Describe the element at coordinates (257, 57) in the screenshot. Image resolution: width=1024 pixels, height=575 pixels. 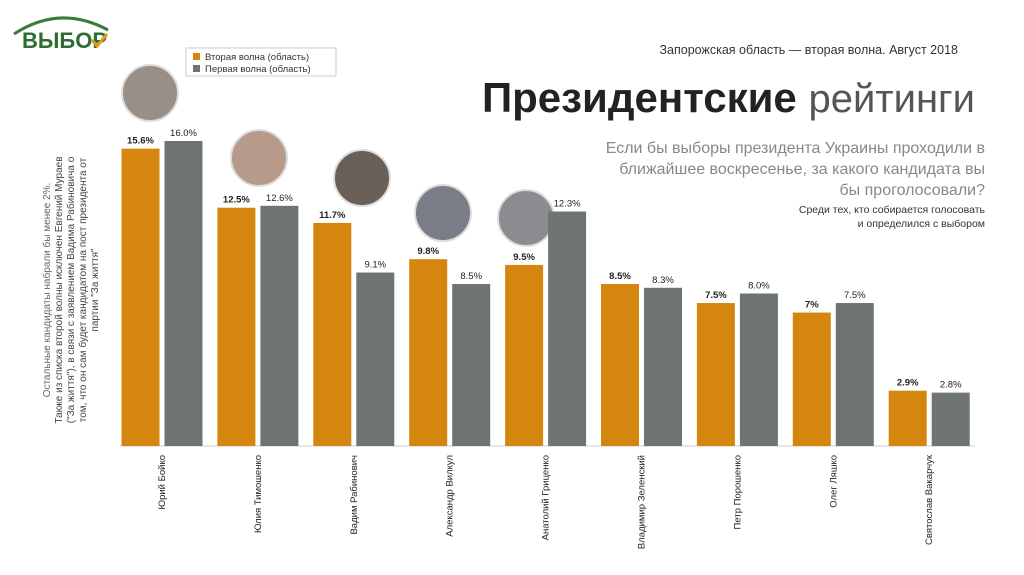
I see `legend-label: Вторая волна (область)` at that location.